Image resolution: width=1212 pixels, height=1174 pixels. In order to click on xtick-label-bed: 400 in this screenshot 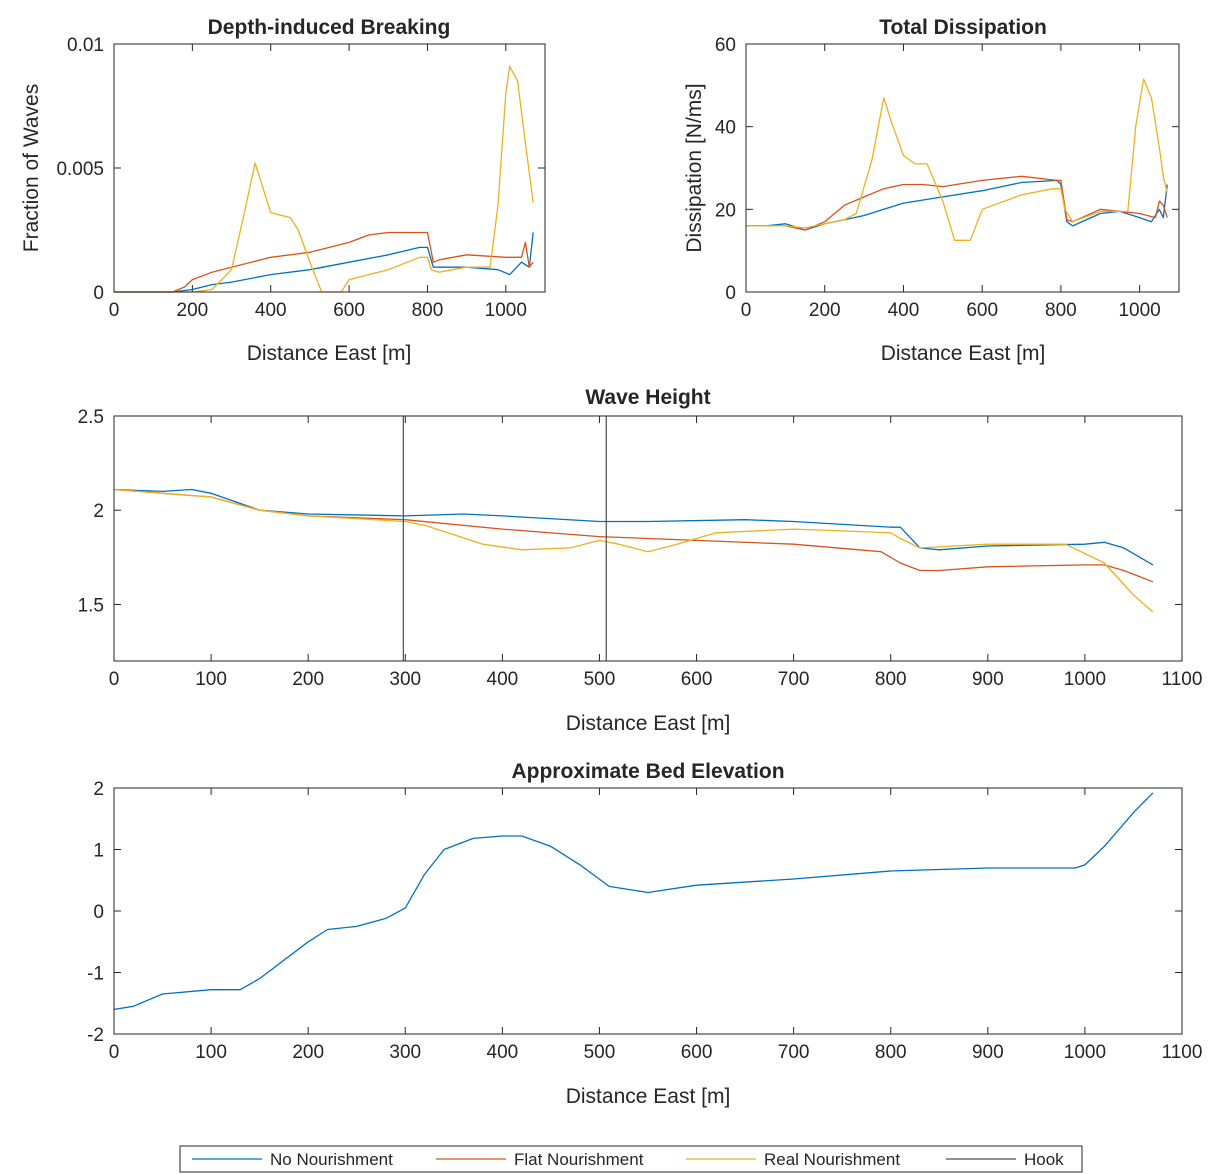, I will do `click(503, 1052)`.